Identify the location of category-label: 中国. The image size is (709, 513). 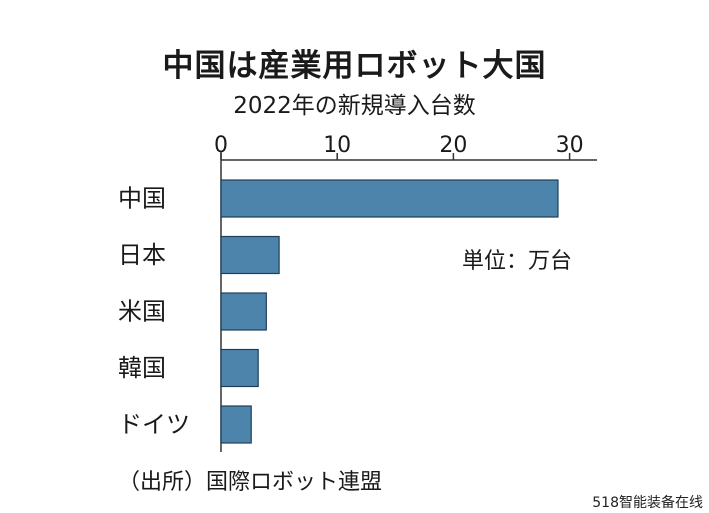
(142, 199).